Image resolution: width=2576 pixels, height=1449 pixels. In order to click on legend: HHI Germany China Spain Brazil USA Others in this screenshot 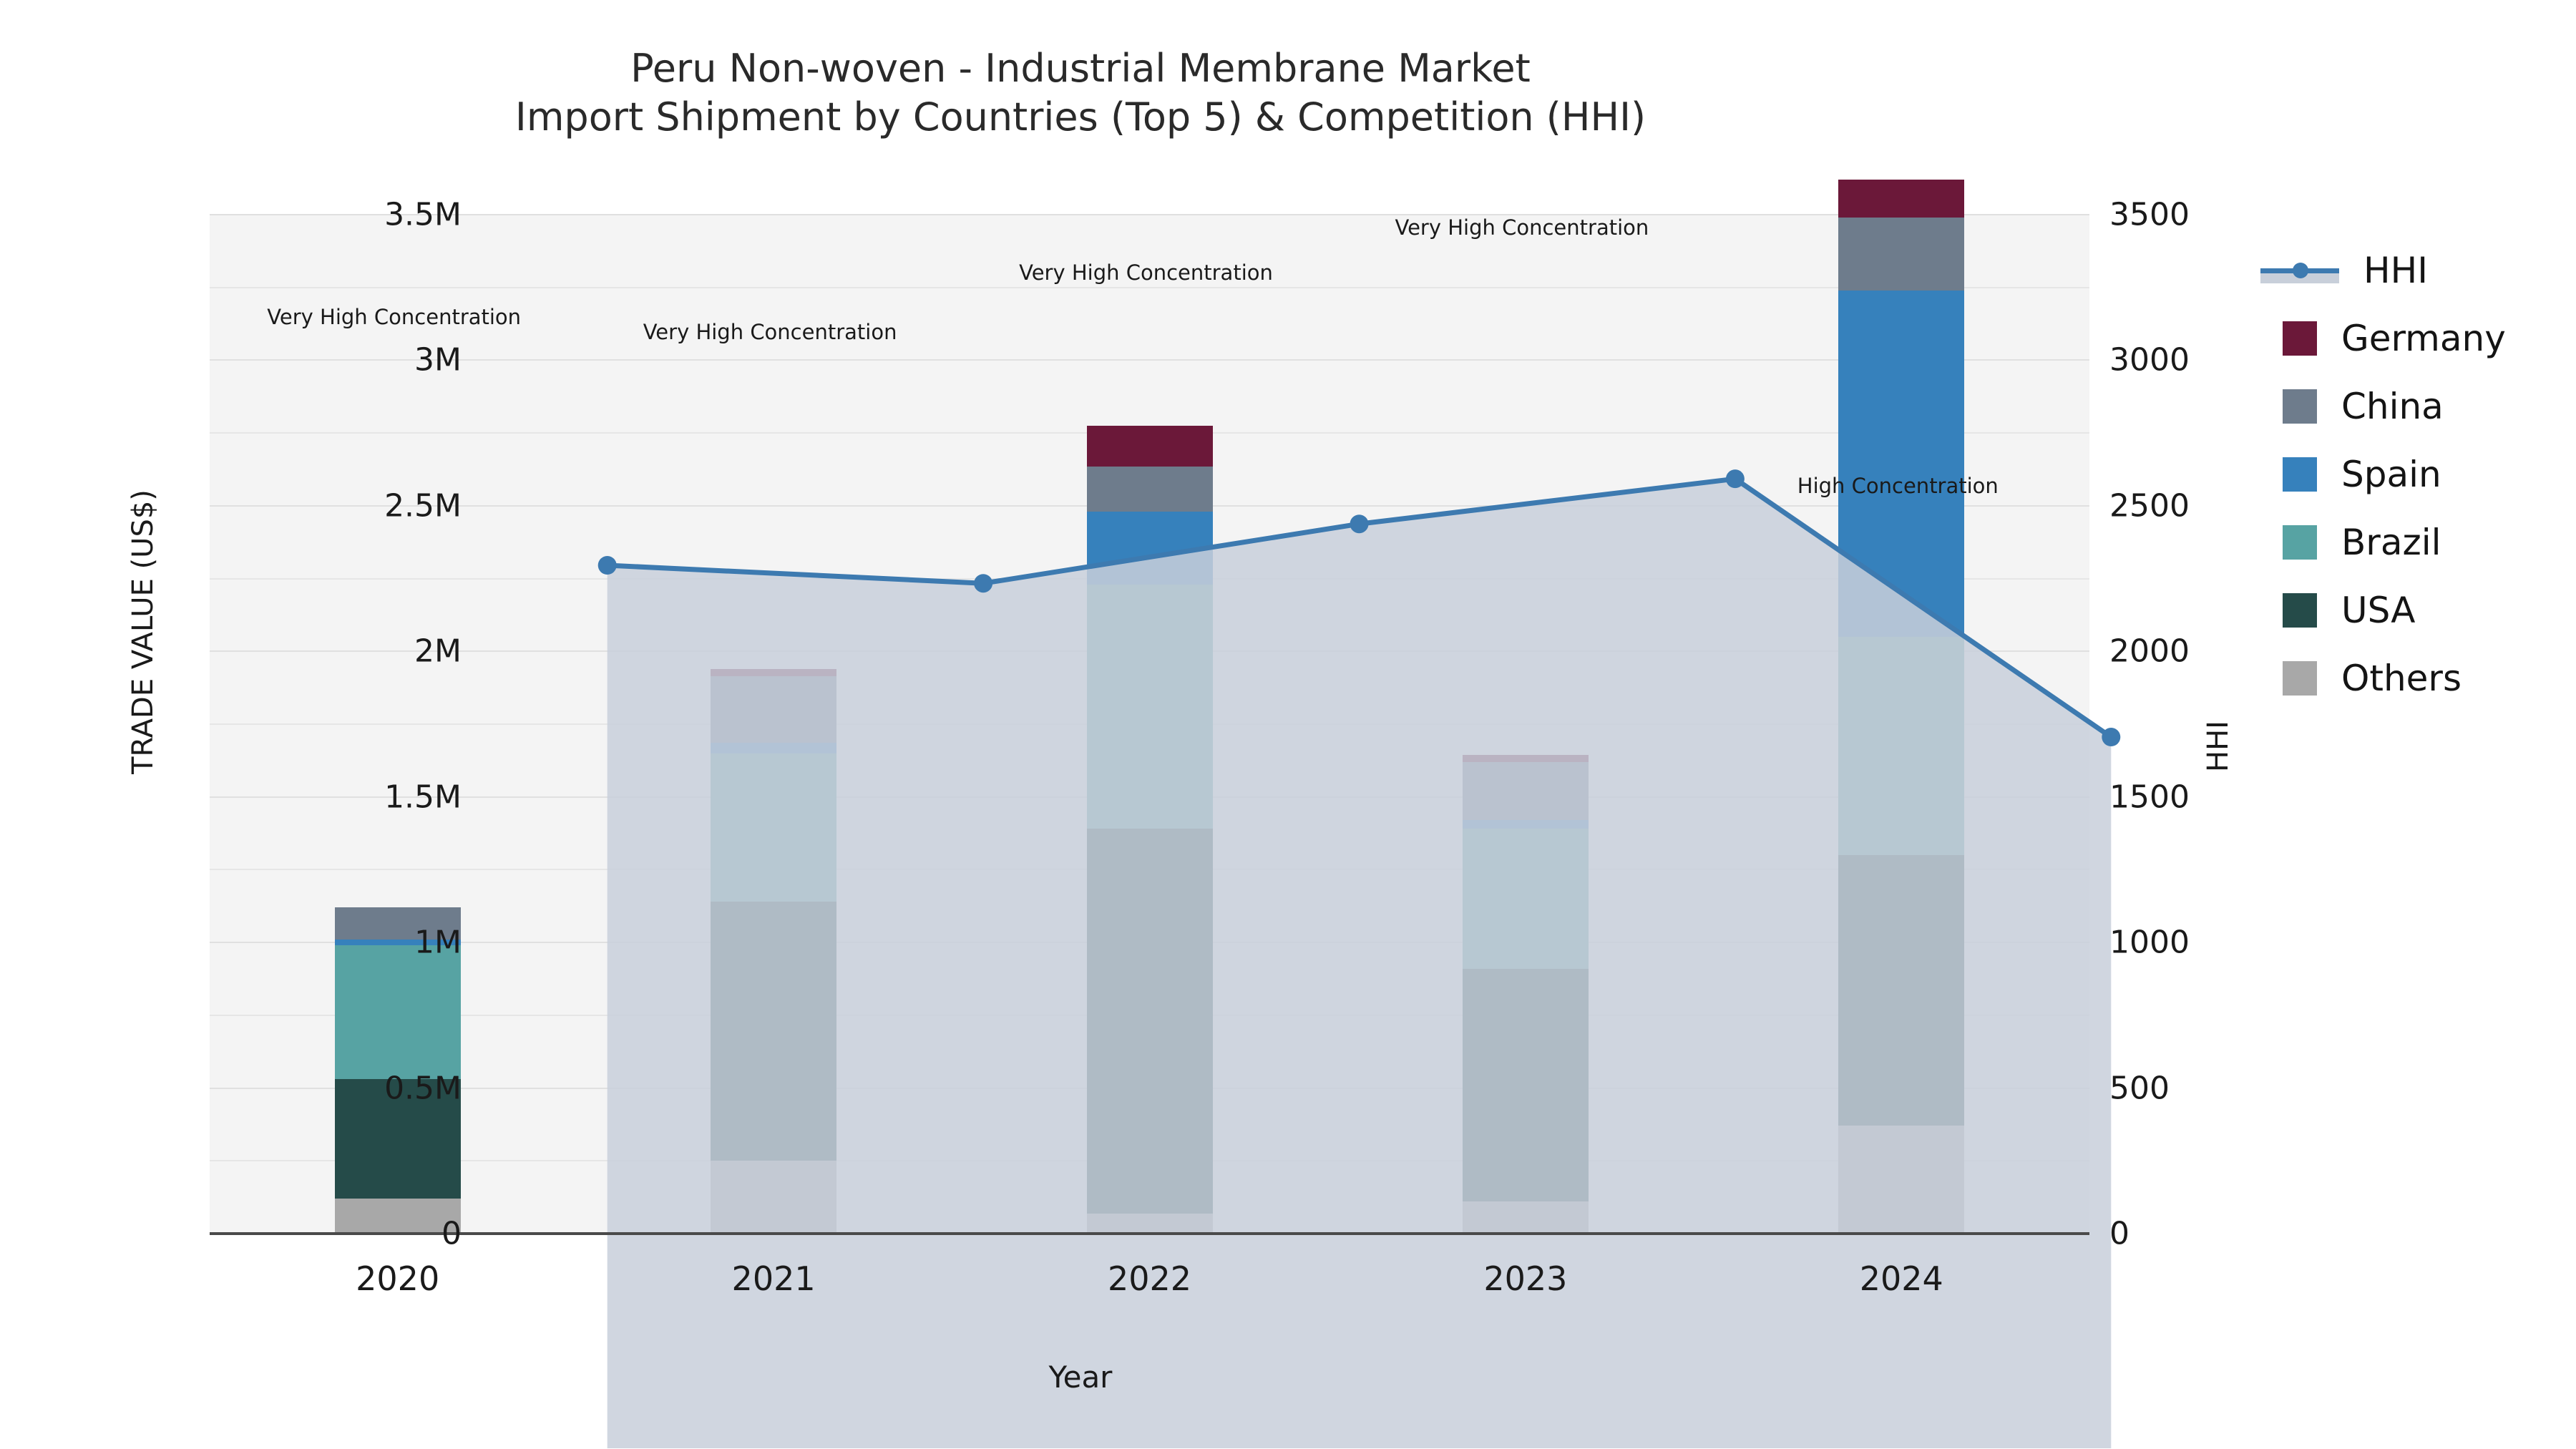, I will do `click(2414, 474)`.